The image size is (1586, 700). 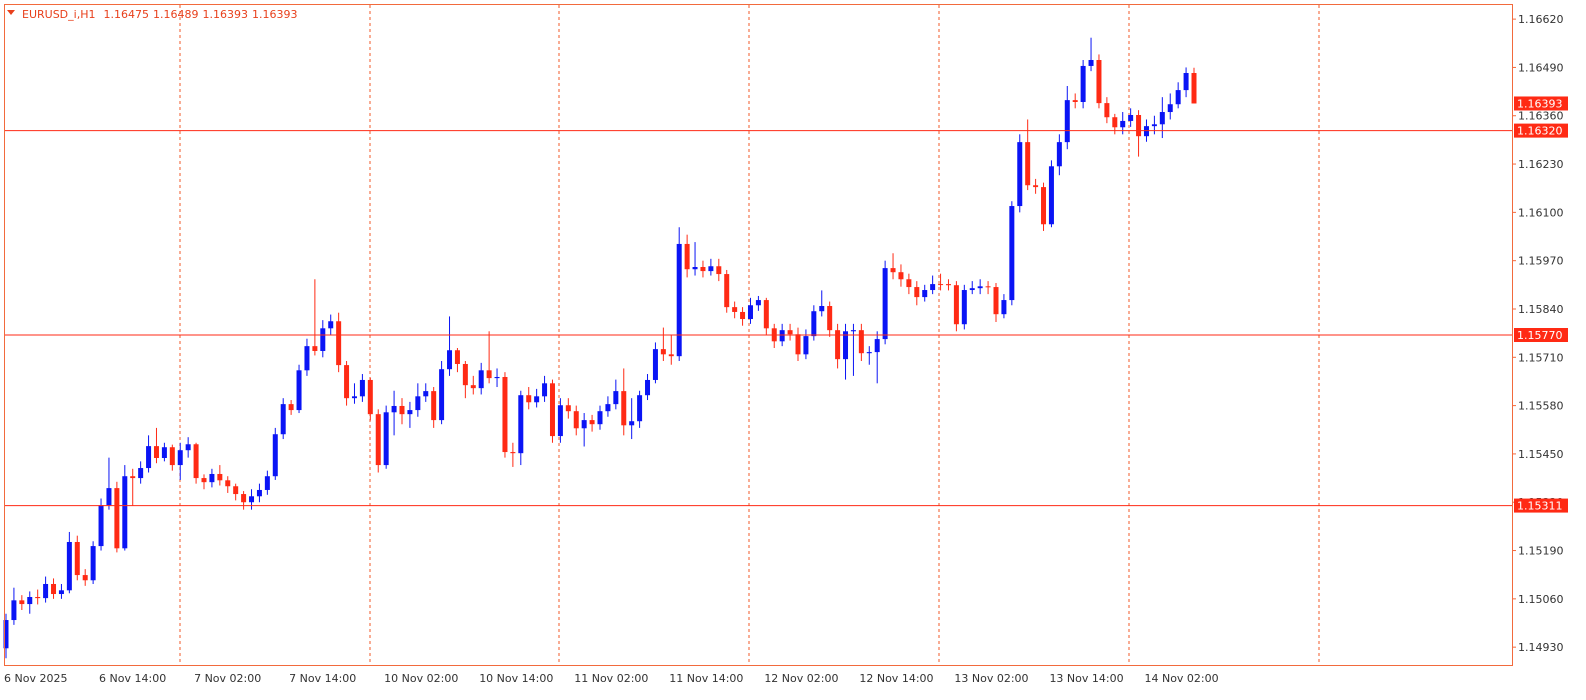 I want to click on x-tick-label: 11 Nov 14:00, so click(x=706, y=678).